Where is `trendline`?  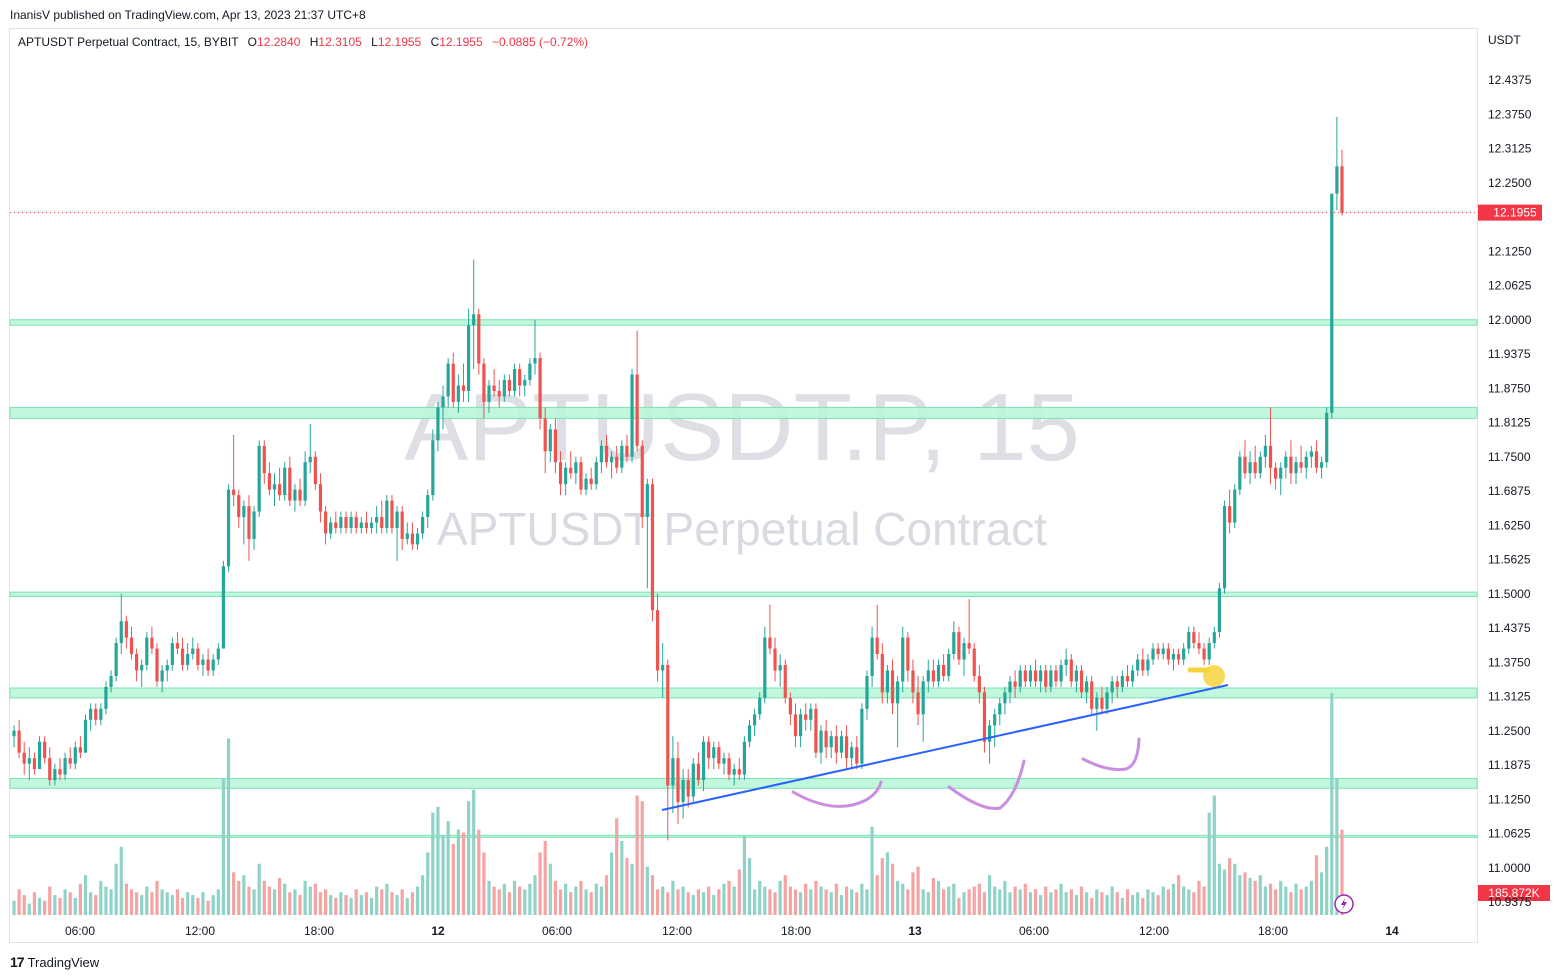
trendline is located at coordinates (945, 747).